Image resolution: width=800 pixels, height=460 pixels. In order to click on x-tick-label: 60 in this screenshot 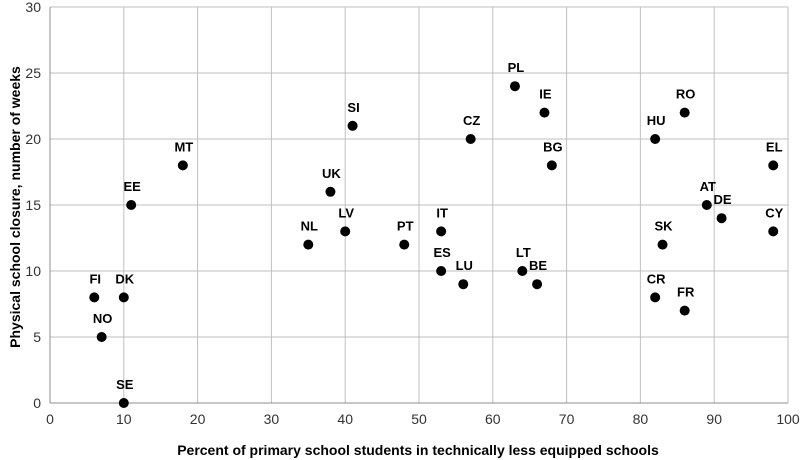, I will do `click(493, 419)`.